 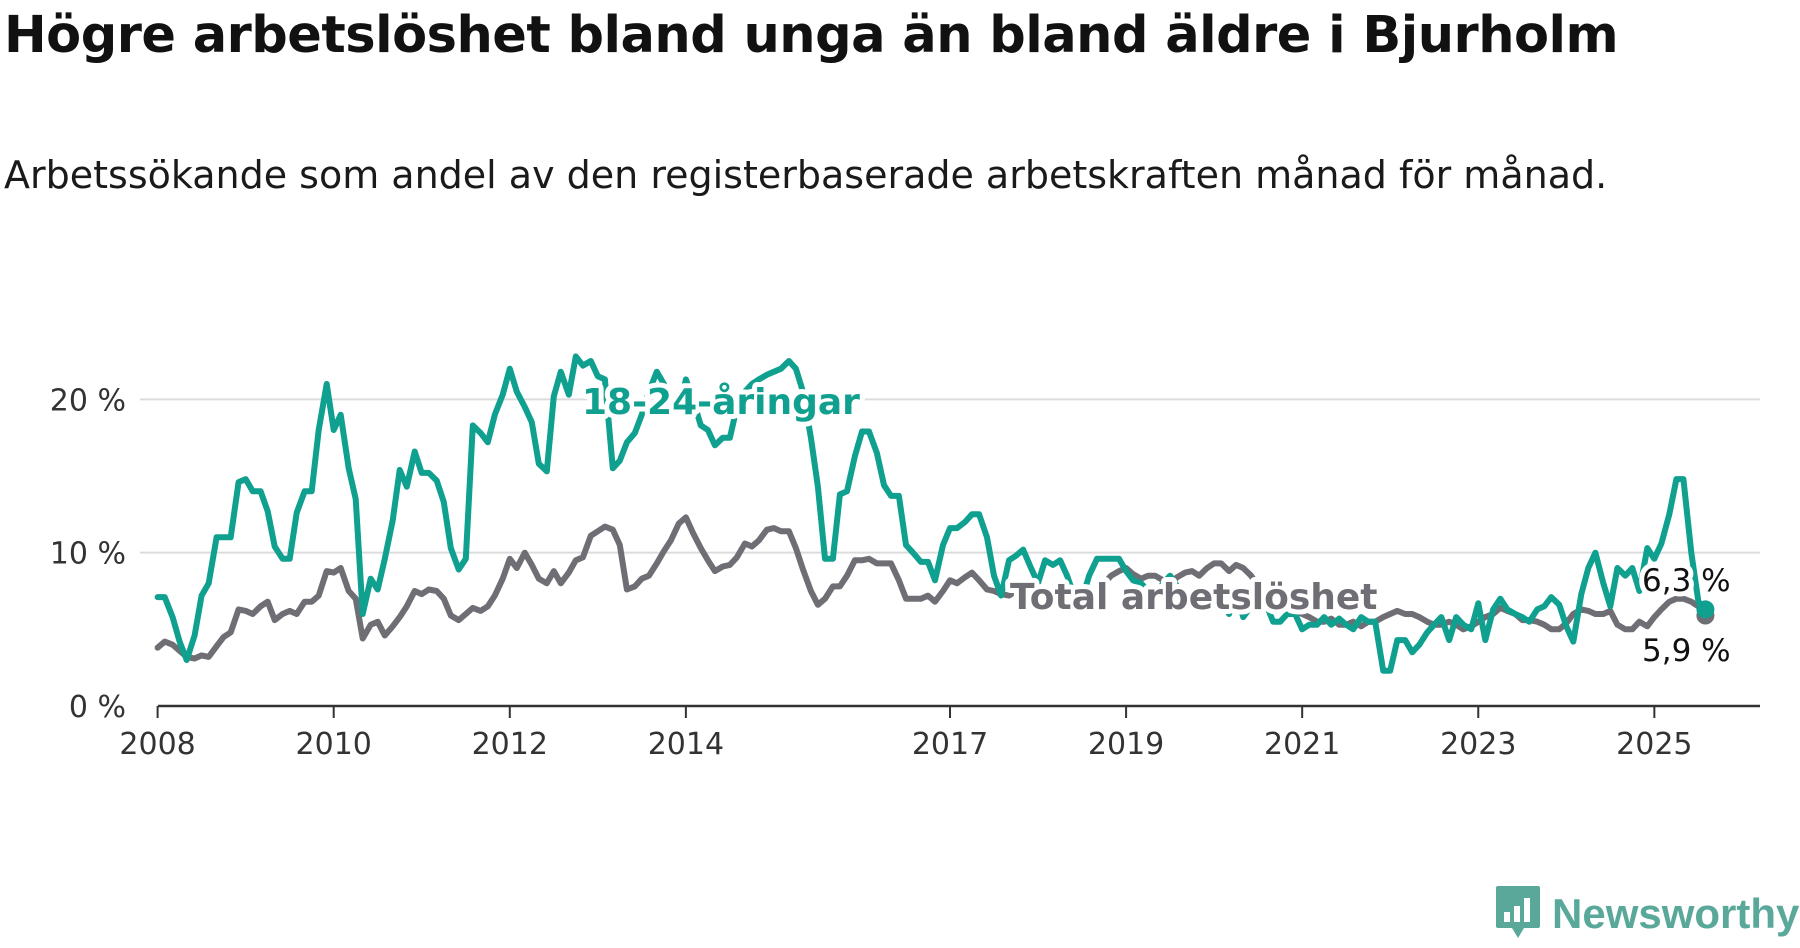 I want to click on y-tick-label: 0 %, so click(x=97, y=707).